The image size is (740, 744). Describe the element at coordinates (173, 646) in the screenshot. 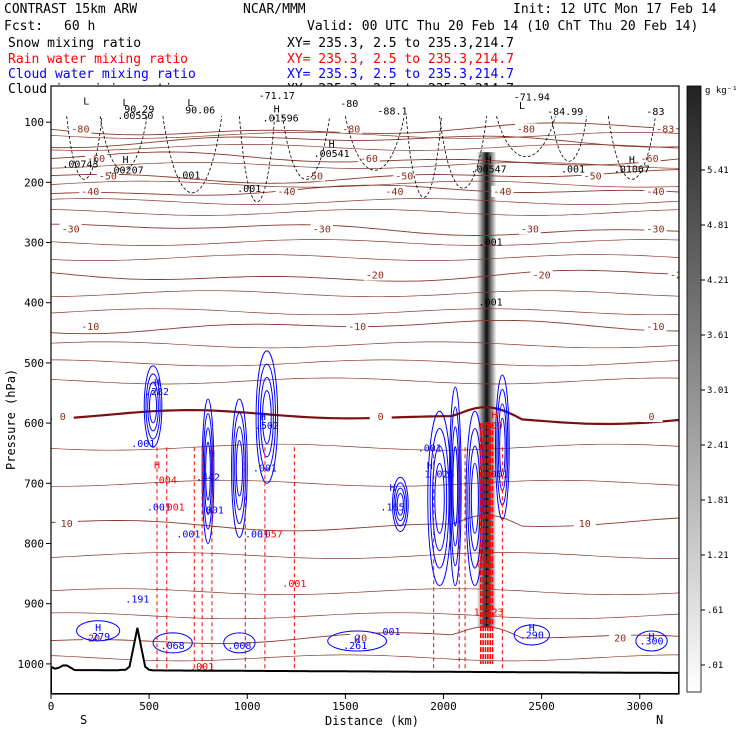

I see `cloud-water-extremum: .068` at that location.